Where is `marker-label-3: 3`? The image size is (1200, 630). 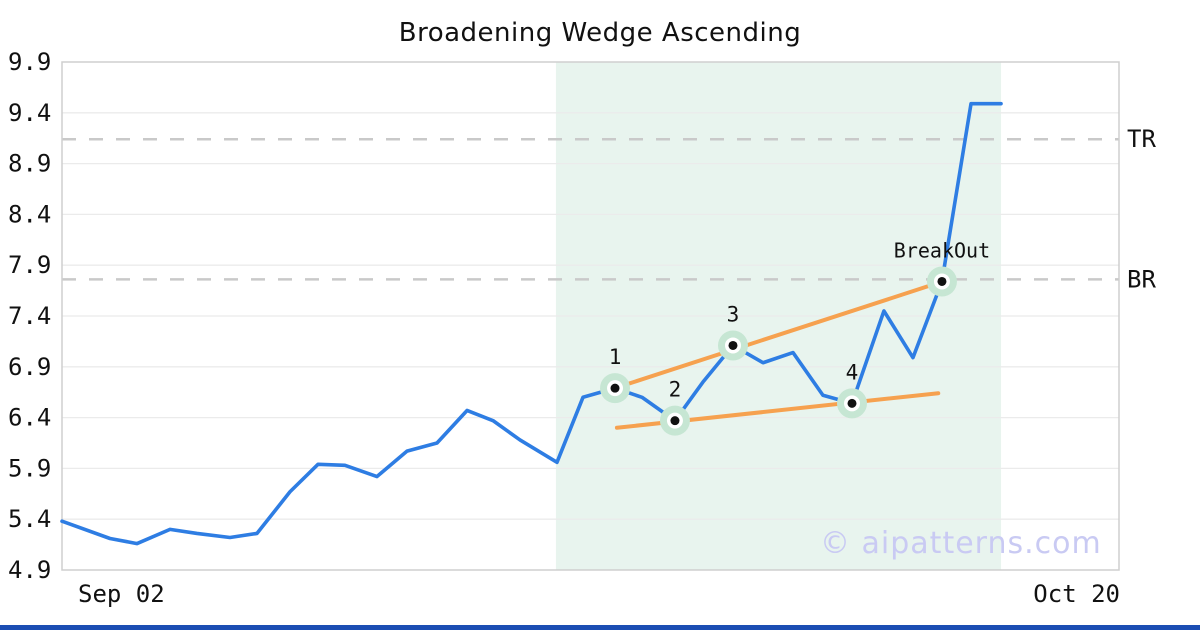
marker-label-3: 3 is located at coordinates (733, 314).